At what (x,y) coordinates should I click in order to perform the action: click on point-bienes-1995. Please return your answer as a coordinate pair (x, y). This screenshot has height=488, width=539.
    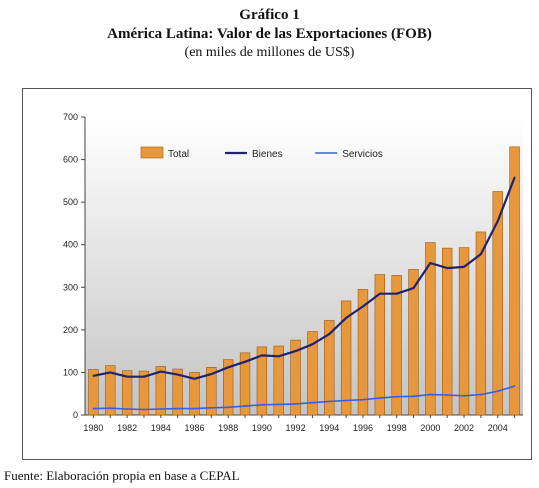
    Looking at the image, I should click on (346, 318).